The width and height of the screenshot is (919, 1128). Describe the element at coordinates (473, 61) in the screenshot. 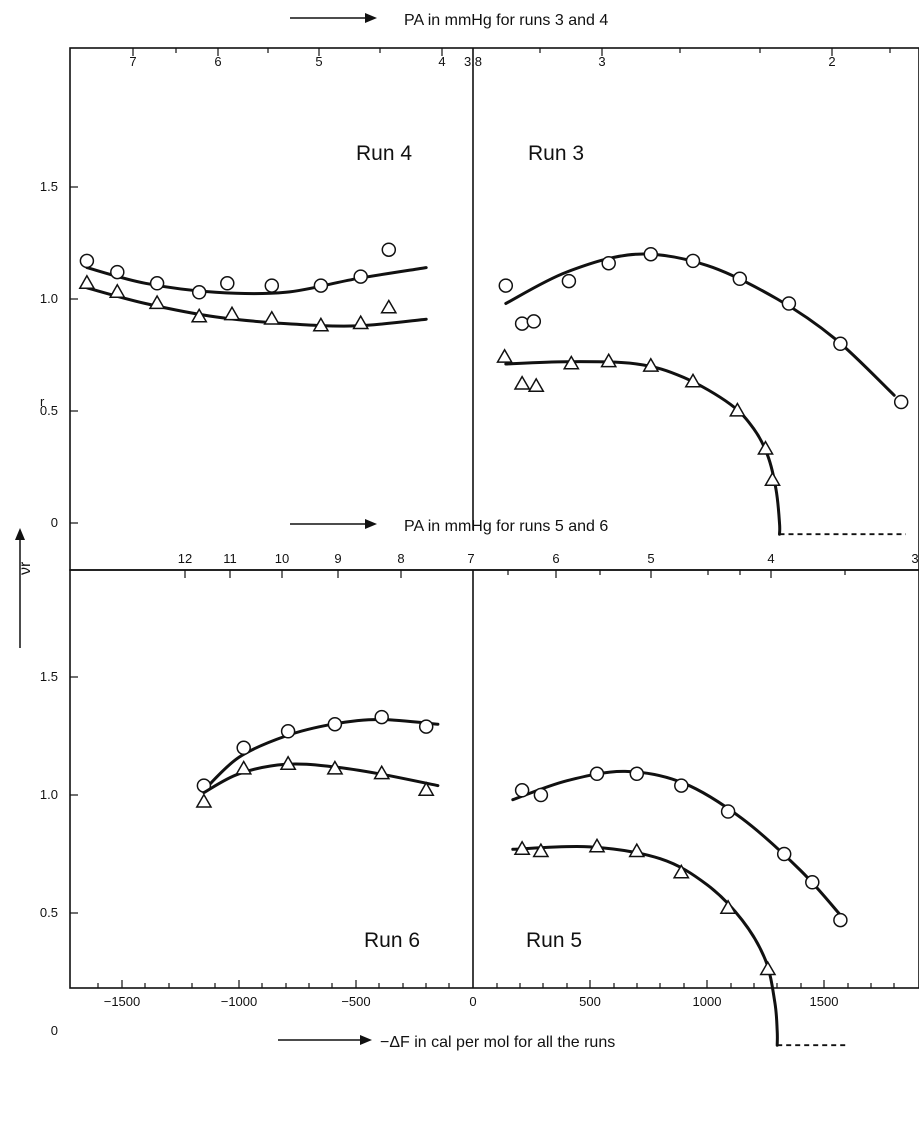

I see `p-tick-label-a: 3.8` at that location.